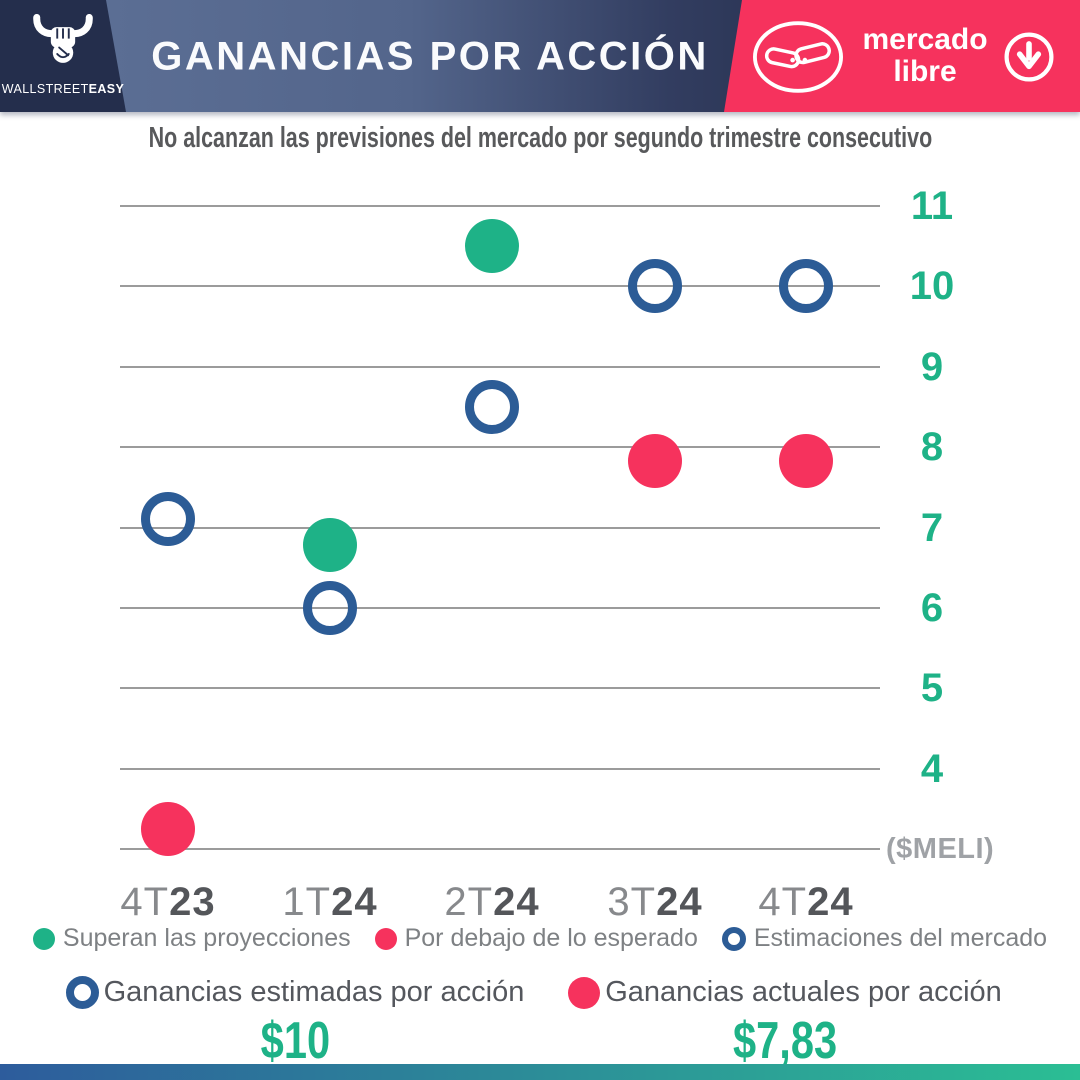 Image resolution: width=1080 pixels, height=1080 pixels. I want to click on summary-actual-value: $7,83, so click(785, 1041).